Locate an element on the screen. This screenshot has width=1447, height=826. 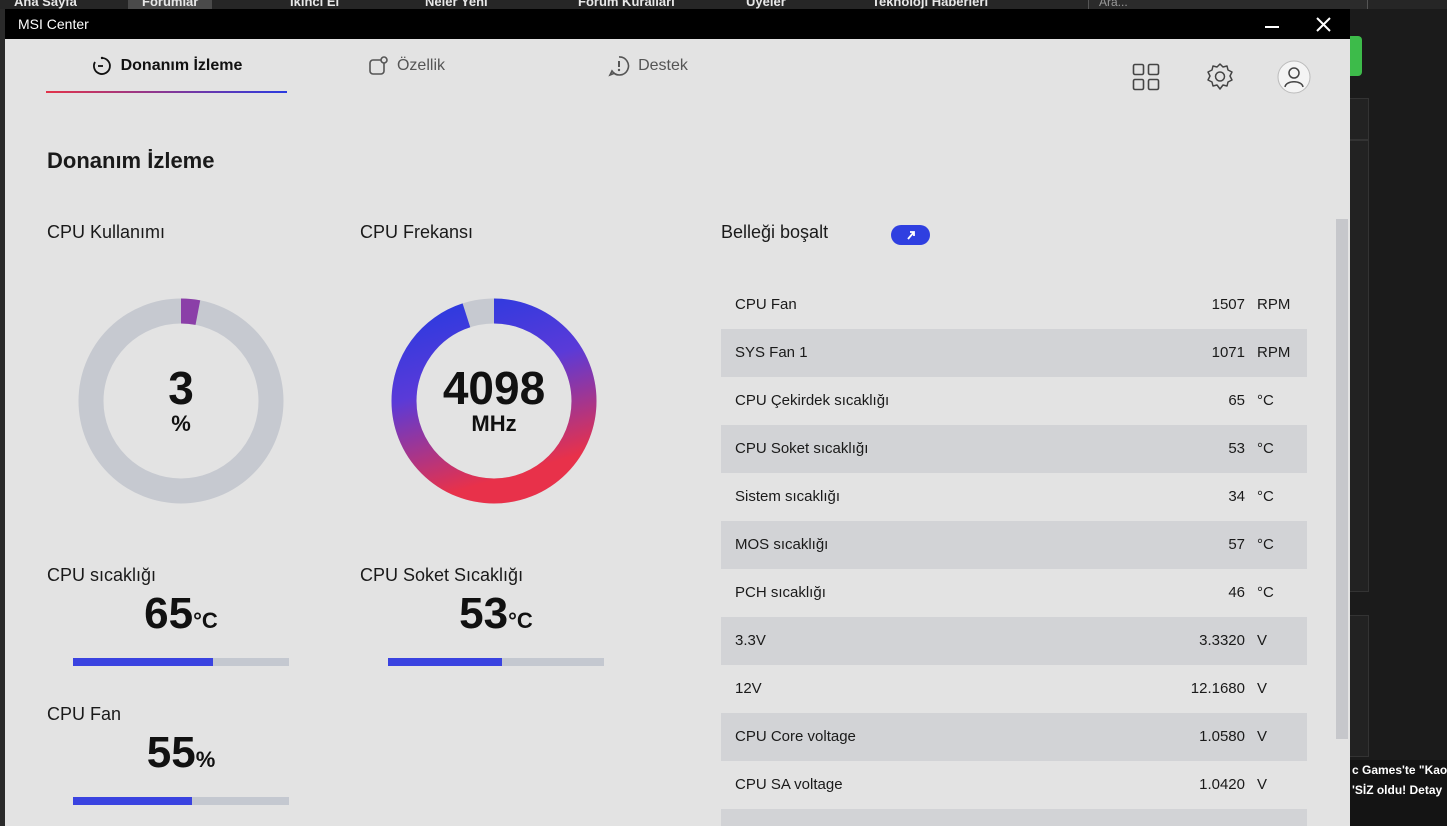
cpu-socket-temp-bar is located at coordinates (496, 662).